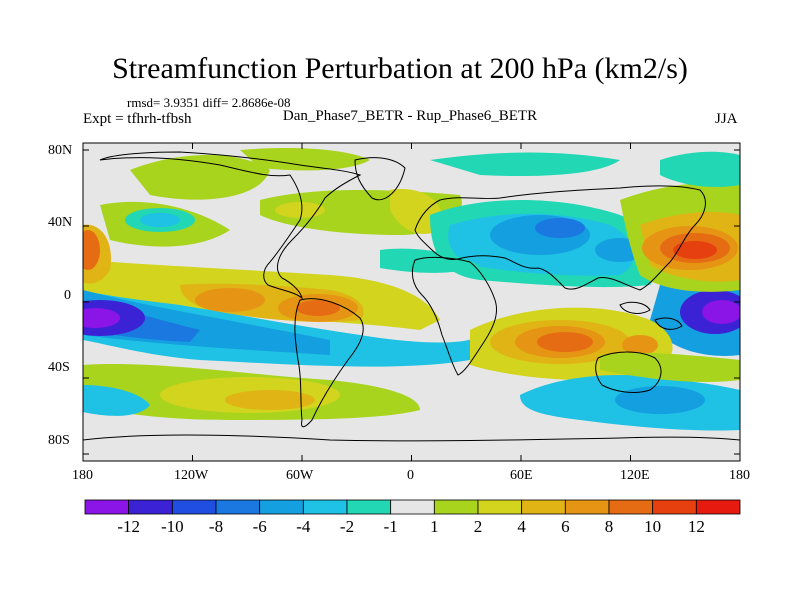 This screenshot has height=600, width=800. What do you see at coordinates (128, 526) in the screenshot?
I see `colorbar-label: -12` at bounding box center [128, 526].